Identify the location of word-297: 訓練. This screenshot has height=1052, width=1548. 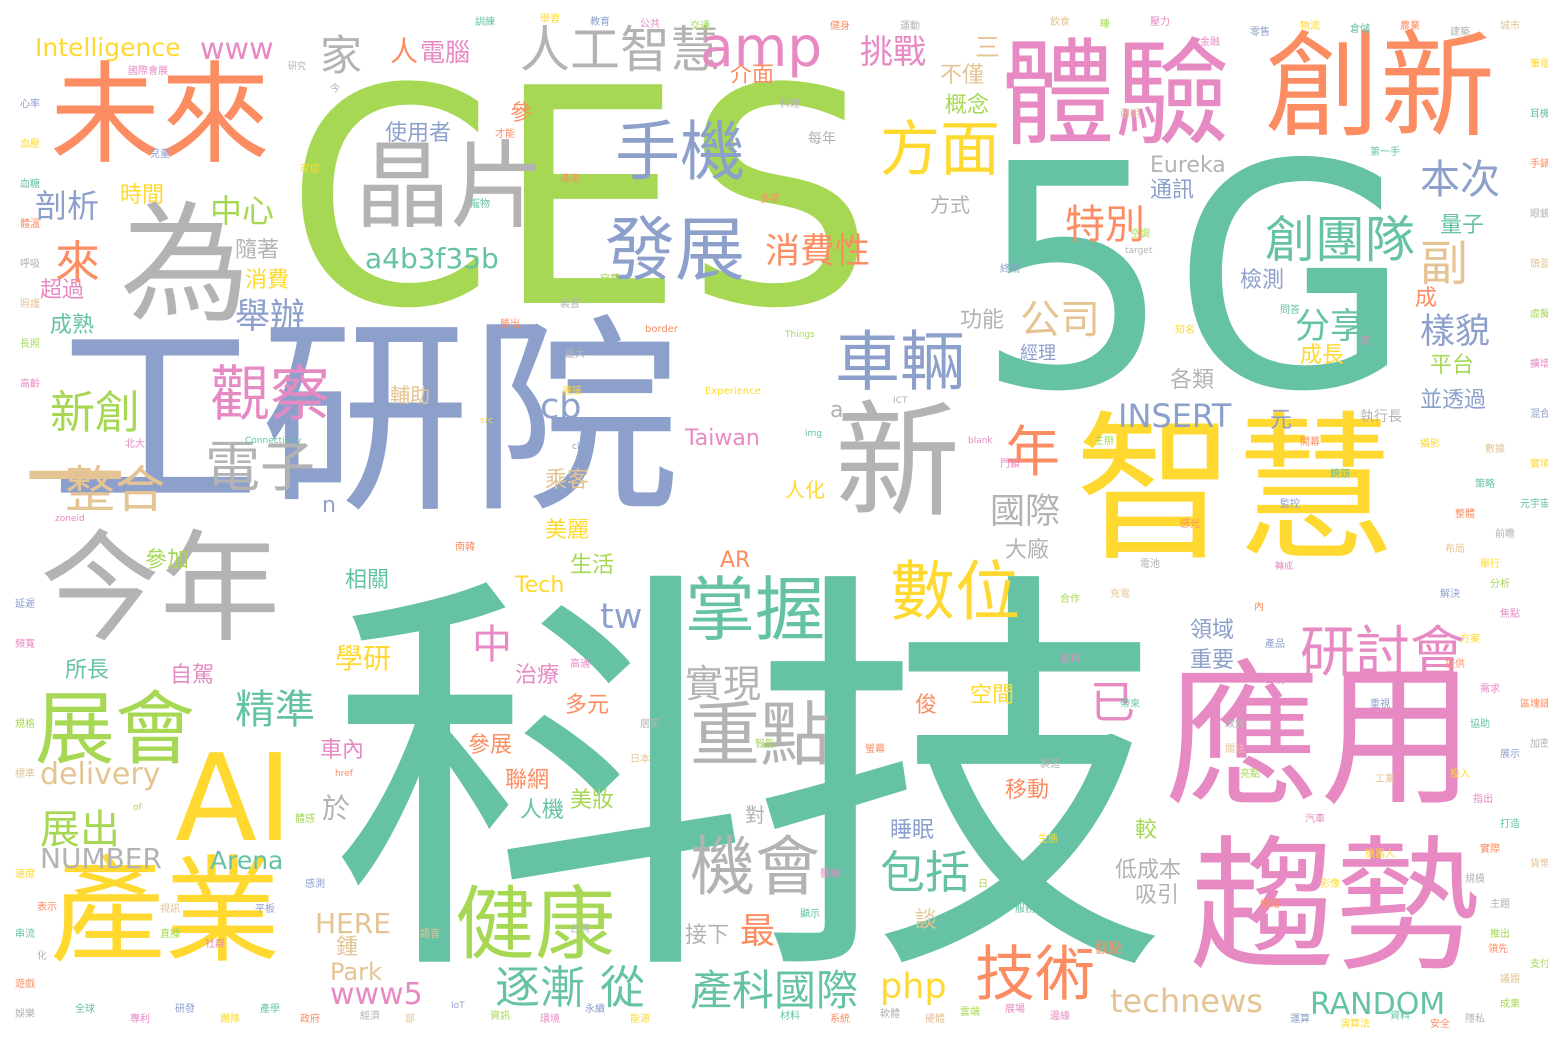
(485, 22).